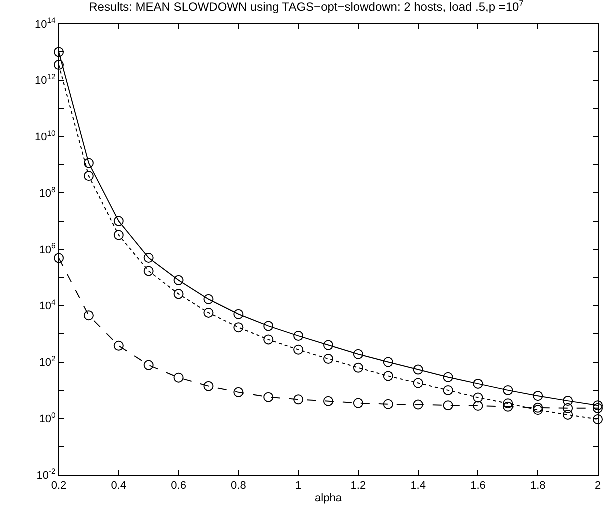 The image size is (613, 514). What do you see at coordinates (46, 474) in the screenshot?
I see `y-tick-label: 10$^{-2}$` at bounding box center [46, 474].